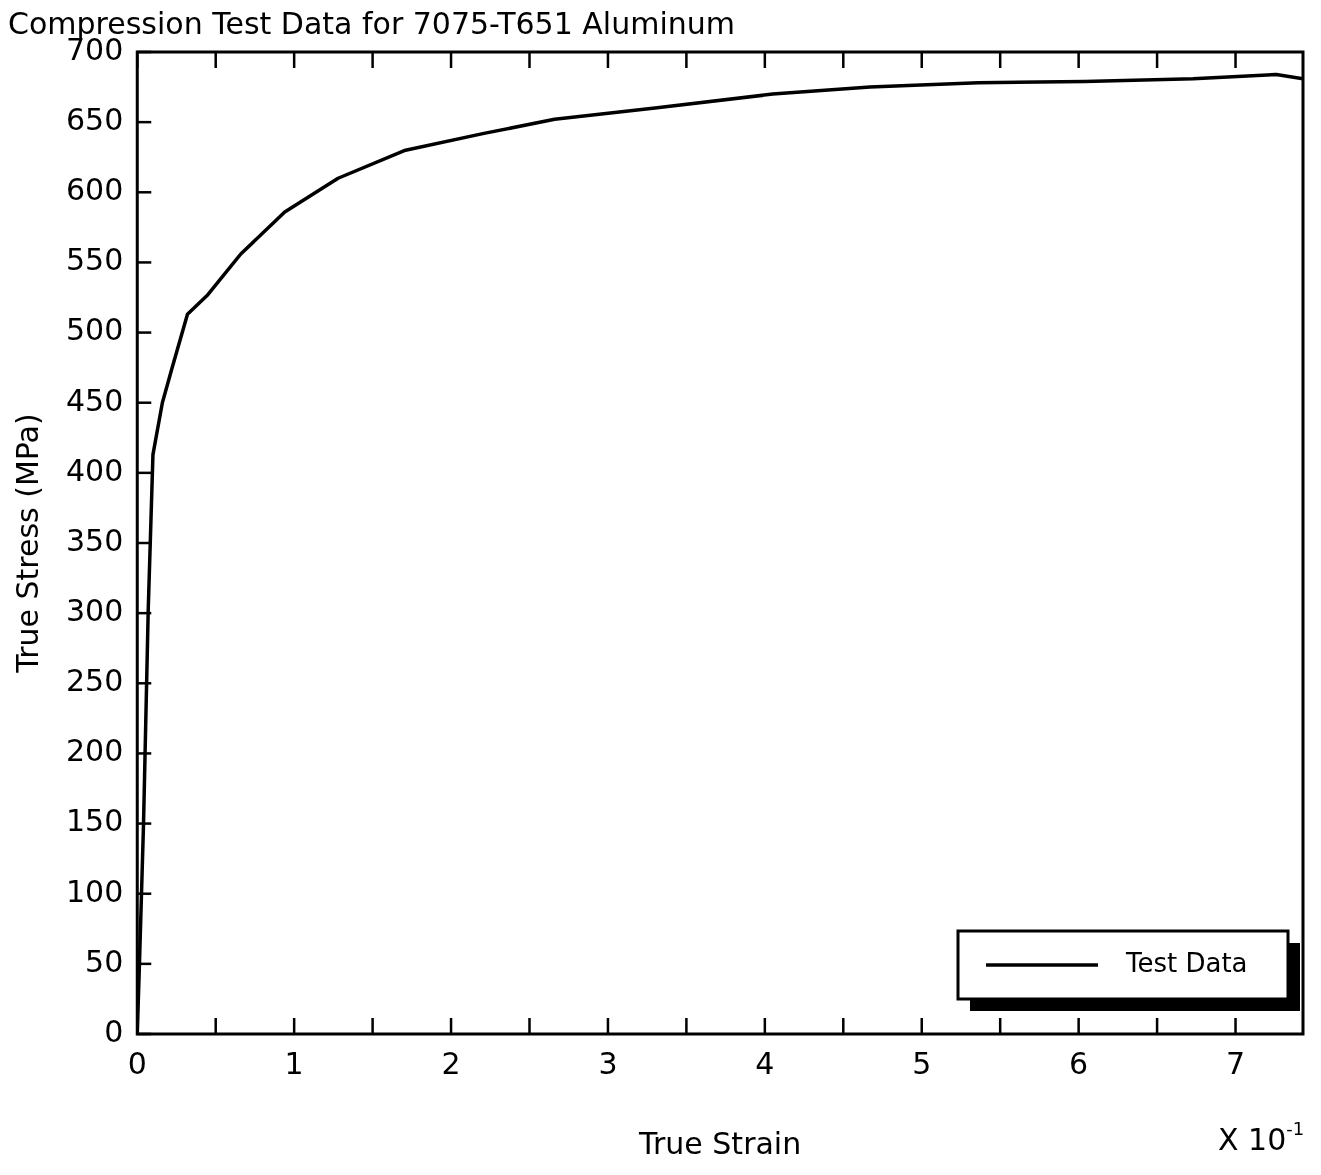 This screenshot has width=1321, height=1175. I want to click on legend-label: Test Data, so click(1186, 962).